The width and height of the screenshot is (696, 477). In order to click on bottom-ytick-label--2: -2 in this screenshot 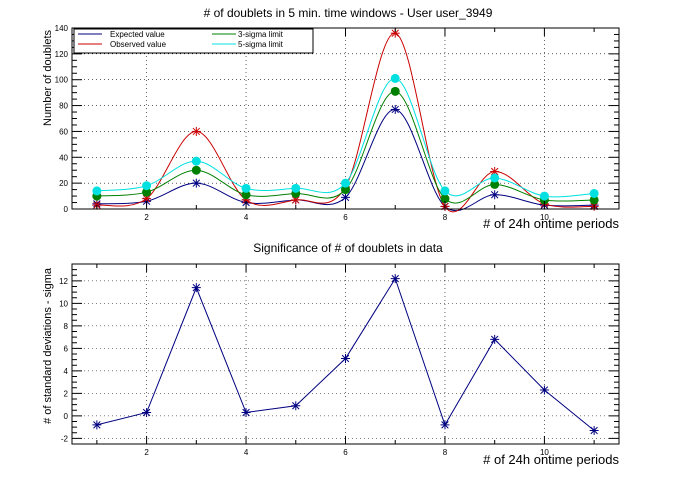, I will do `click(65, 438)`.